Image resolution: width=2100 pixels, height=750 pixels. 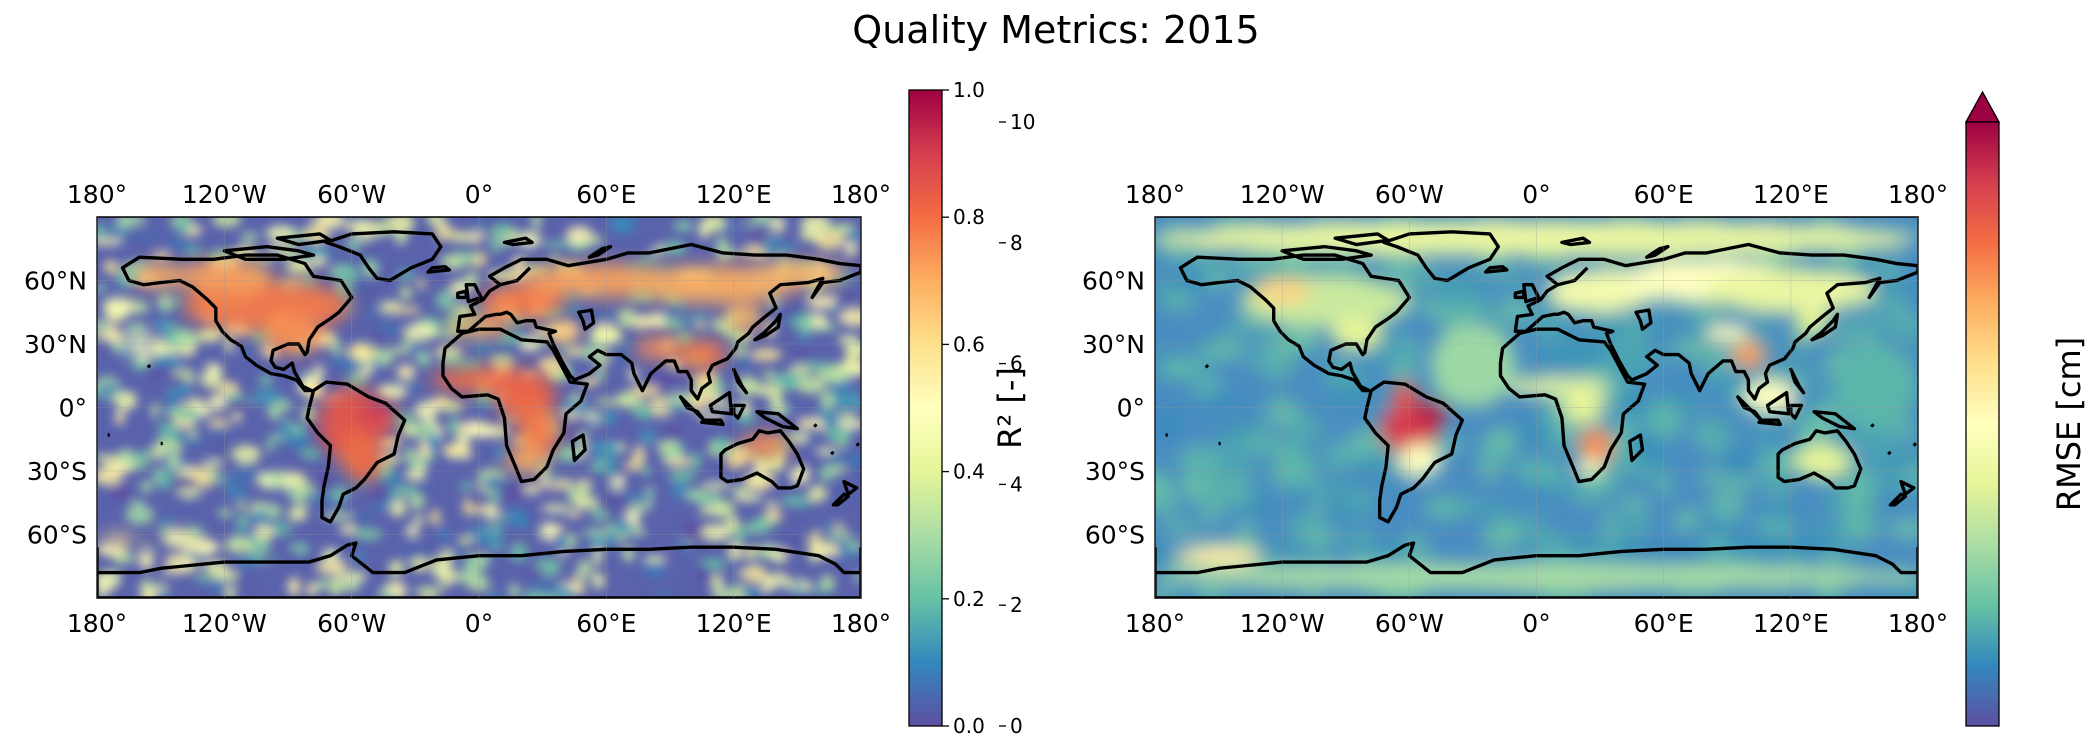 I want to click on rmse-colorbar-ticks: 0 2 4 6 8 10, so click(x=1017, y=424).